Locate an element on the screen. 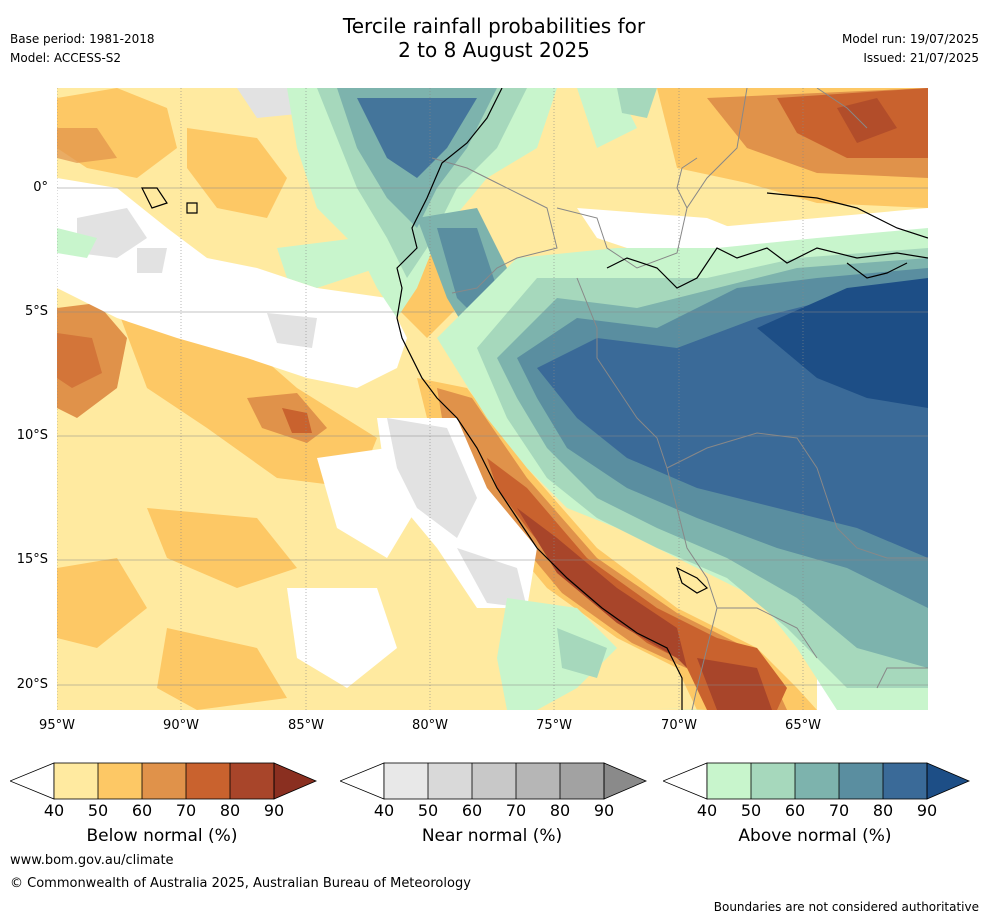 The height and width of the screenshot is (919, 988). website-link: www.bom.gov.au/climate is located at coordinates (92, 860).